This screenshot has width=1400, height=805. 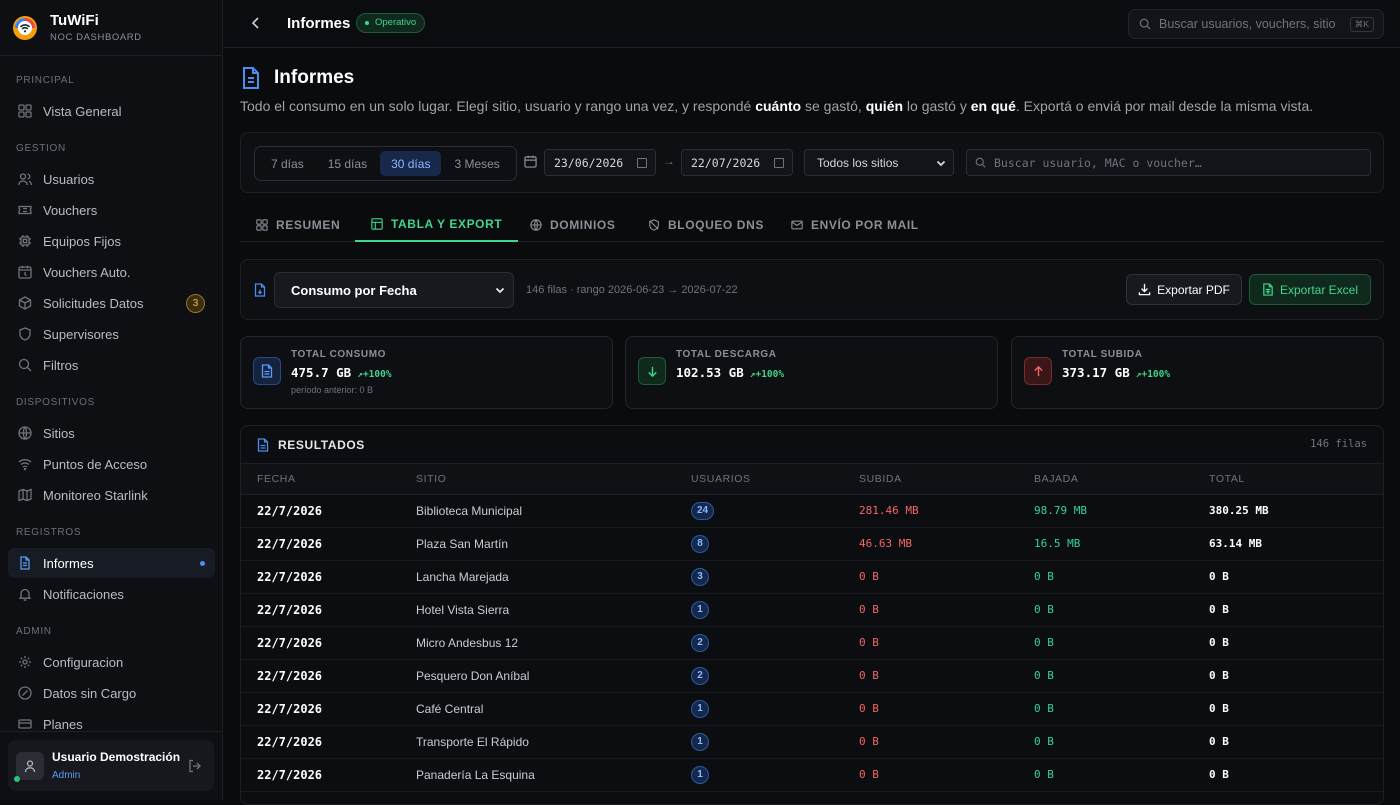 I want to click on logout-icon, so click(x=195, y=766).